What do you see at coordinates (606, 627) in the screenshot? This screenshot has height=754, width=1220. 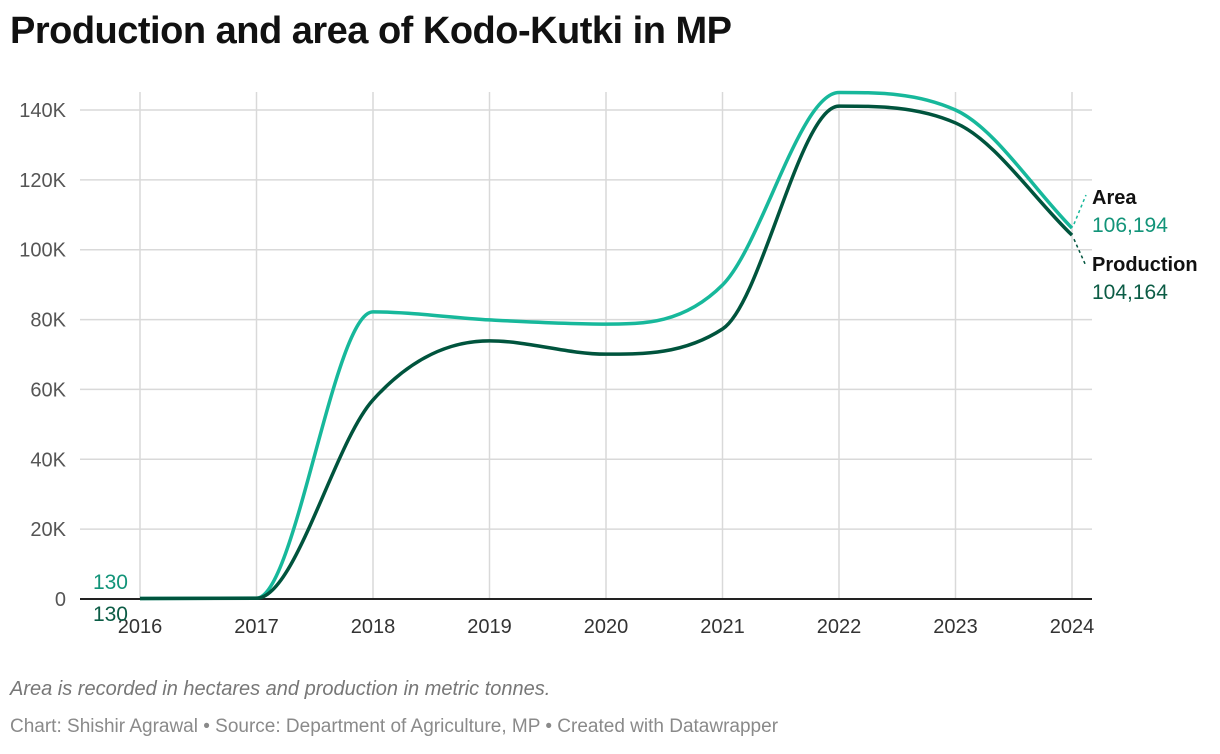 I see `x-tick-label: 2020` at bounding box center [606, 627].